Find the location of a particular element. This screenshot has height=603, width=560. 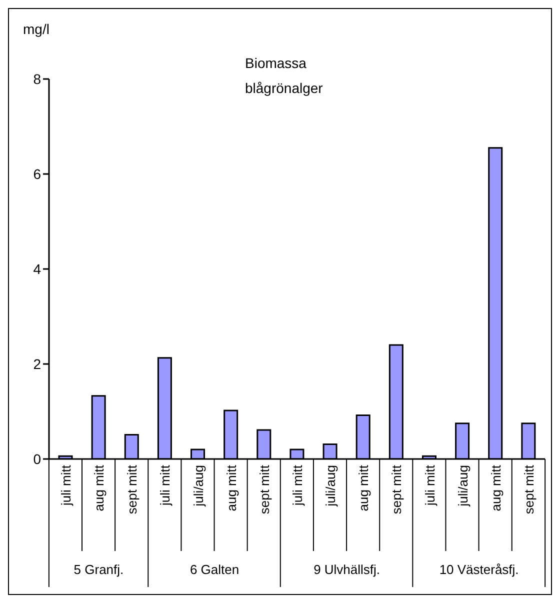

chart-title: Biomassa blågrönalger is located at coordinates (284, 76).